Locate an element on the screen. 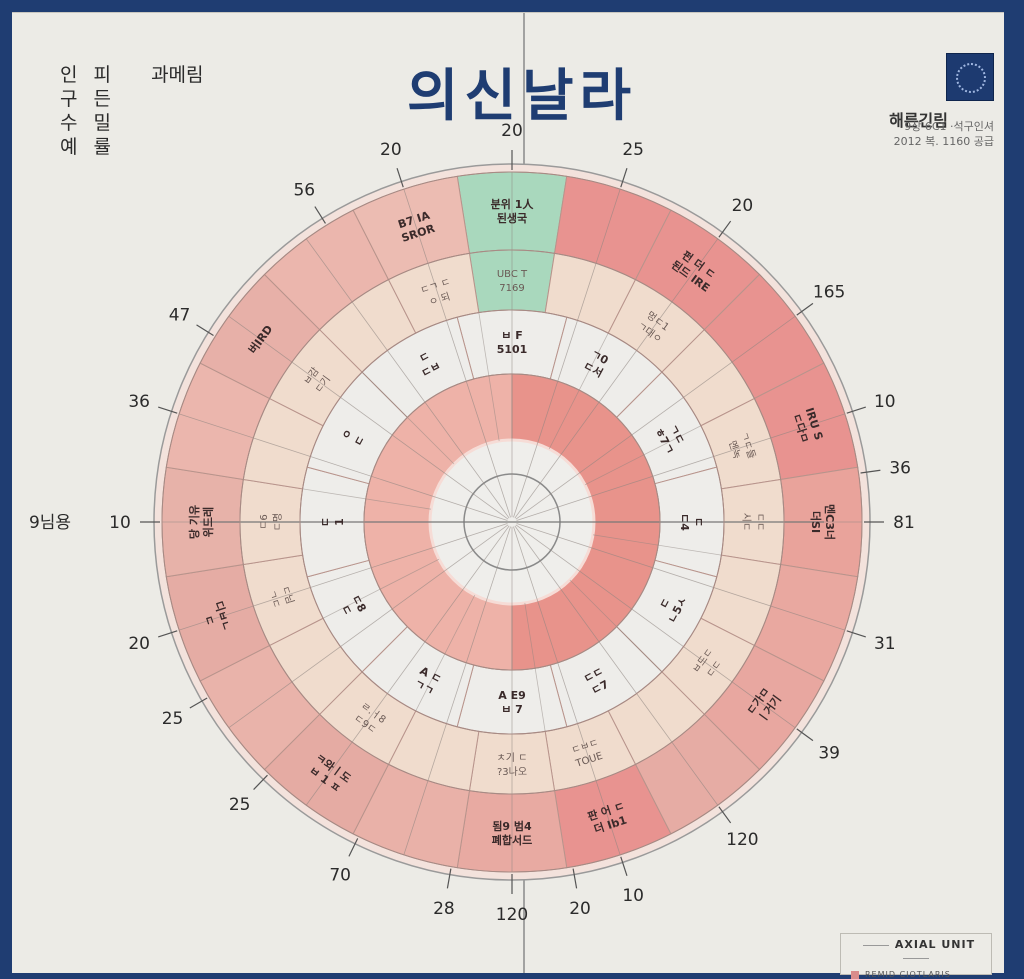  segment-label: 7169 is located at coordinates (511, 288).